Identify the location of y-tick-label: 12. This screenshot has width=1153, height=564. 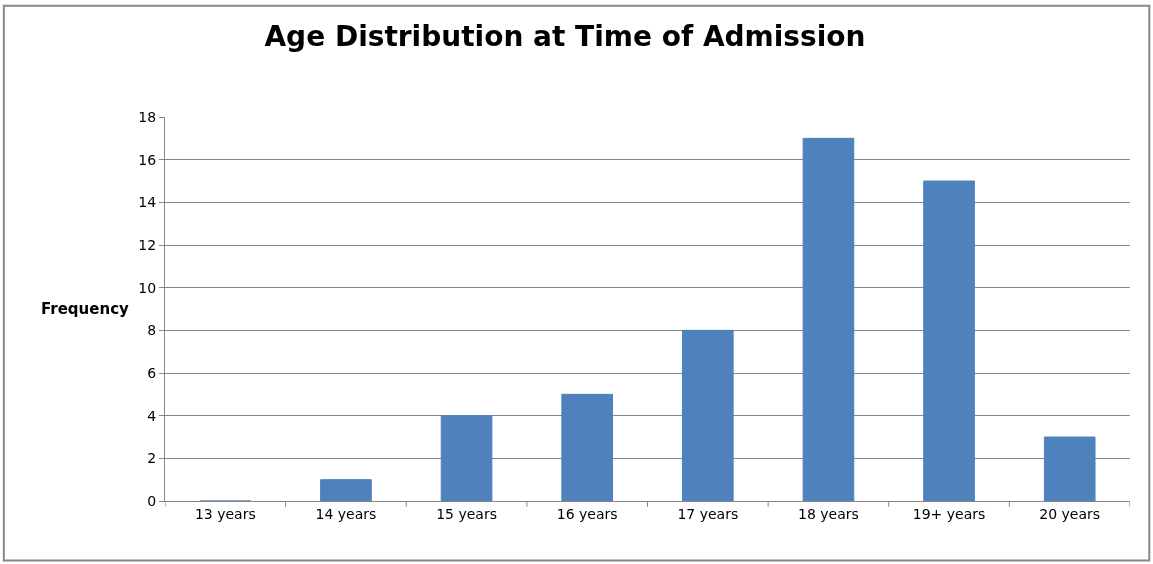
(147, 244).